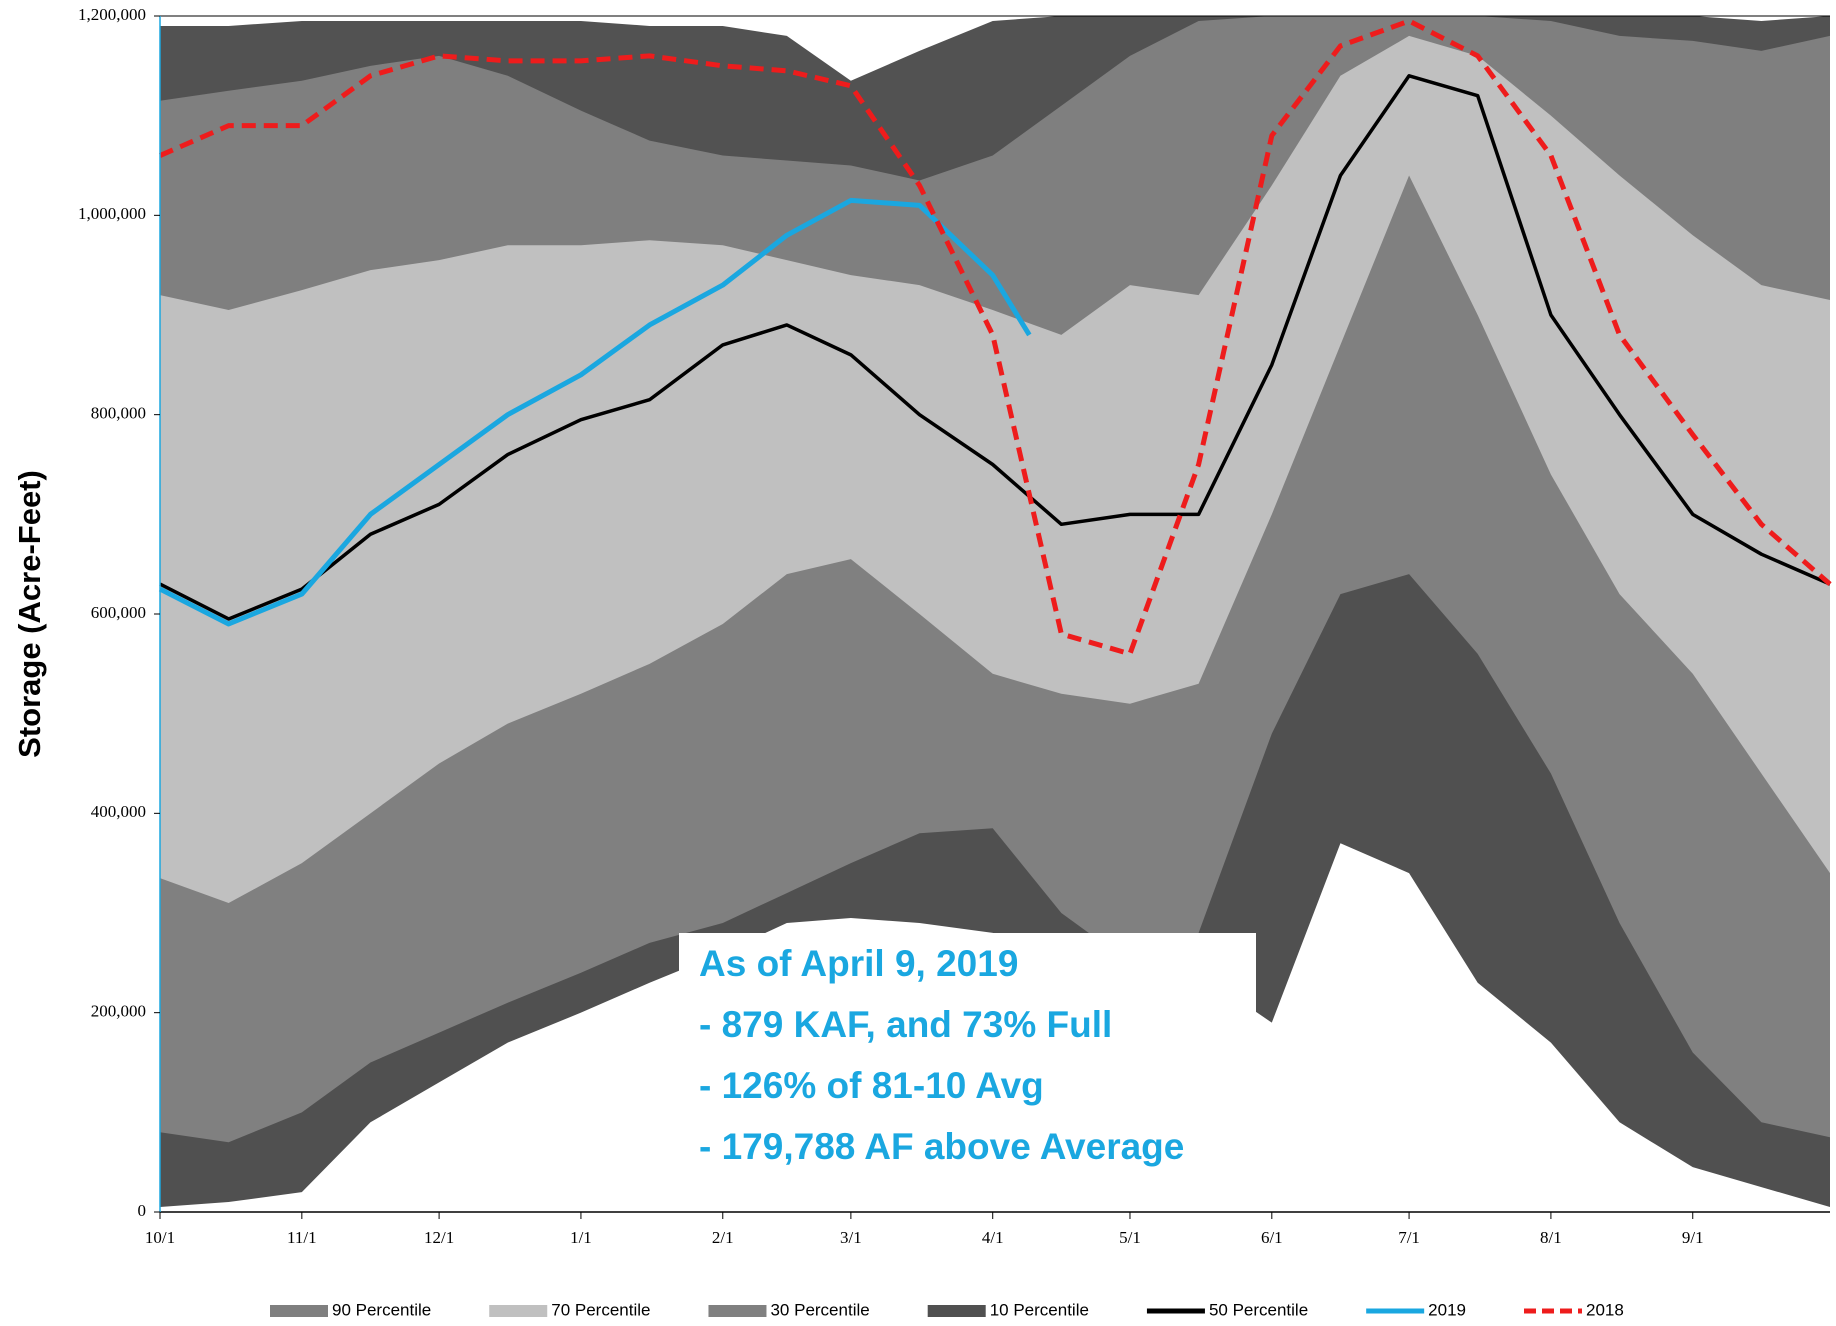  I want to click on x-tick-label: 10/1, so click(160, 1237).